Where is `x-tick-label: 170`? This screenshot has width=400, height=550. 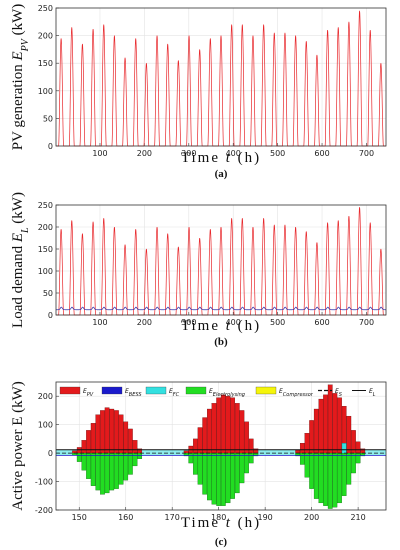
x-tick-label: 170 is located at coordinates (172, 517).